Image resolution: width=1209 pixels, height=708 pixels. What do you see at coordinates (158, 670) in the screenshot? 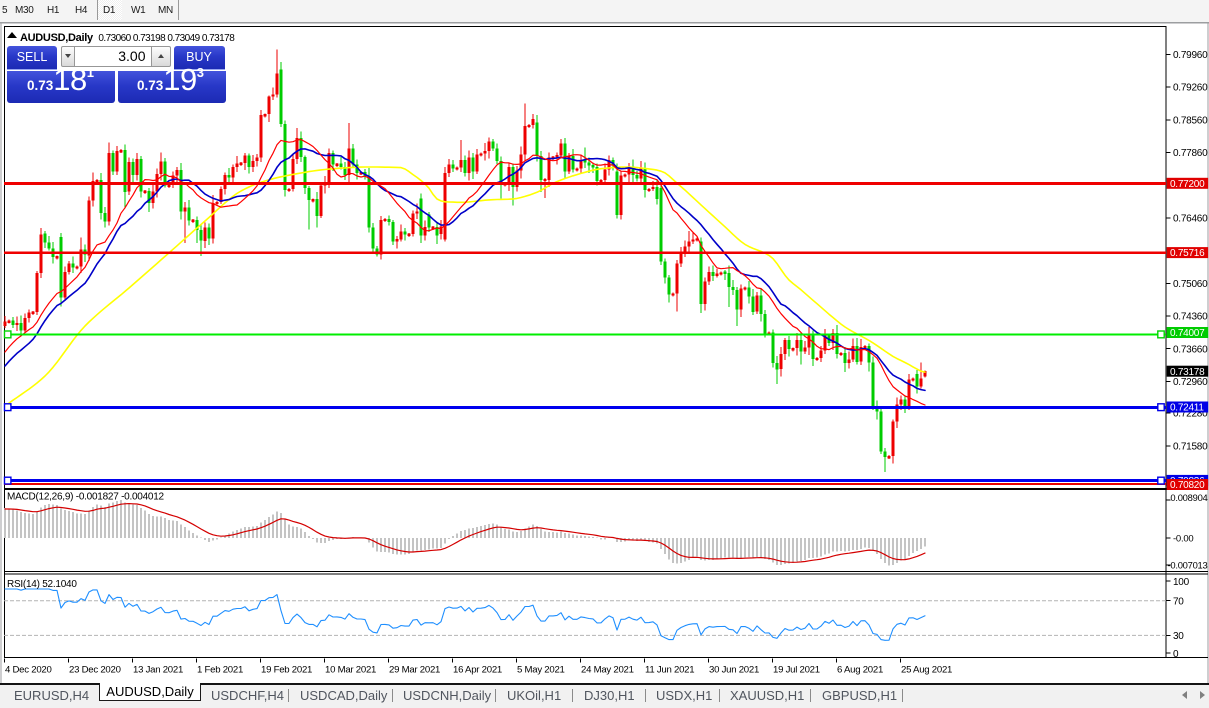
I see `svg-text: 13 Jan 2021` at bounding box center [158, 670].